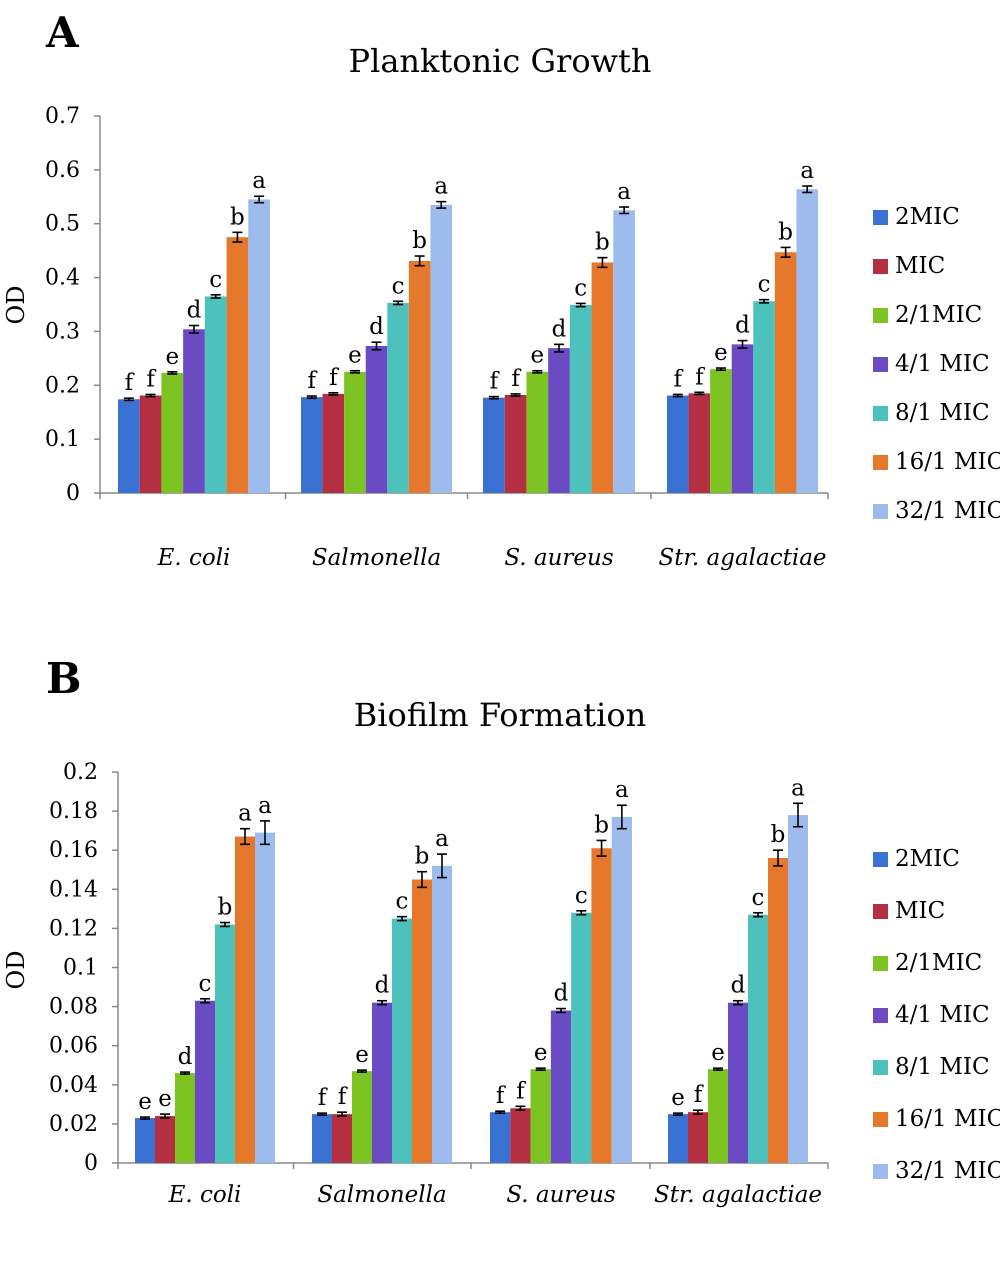 The width and height of the screenshot is (1000, 1279). What do you see at coordinates (73, 1085) in the screenshot?
I see `y-tick-label: 0.04` at bounding box center [73, 1085].